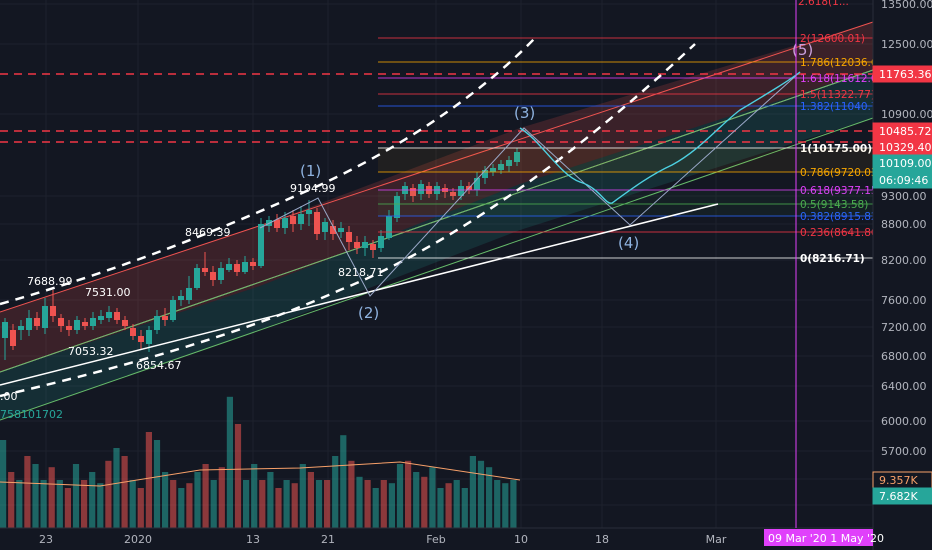  What do you see at coordinates (836, 149) in the screenshot?
I see `fib-label-5: 1(10175.00)` at bounding box center [836, 149].